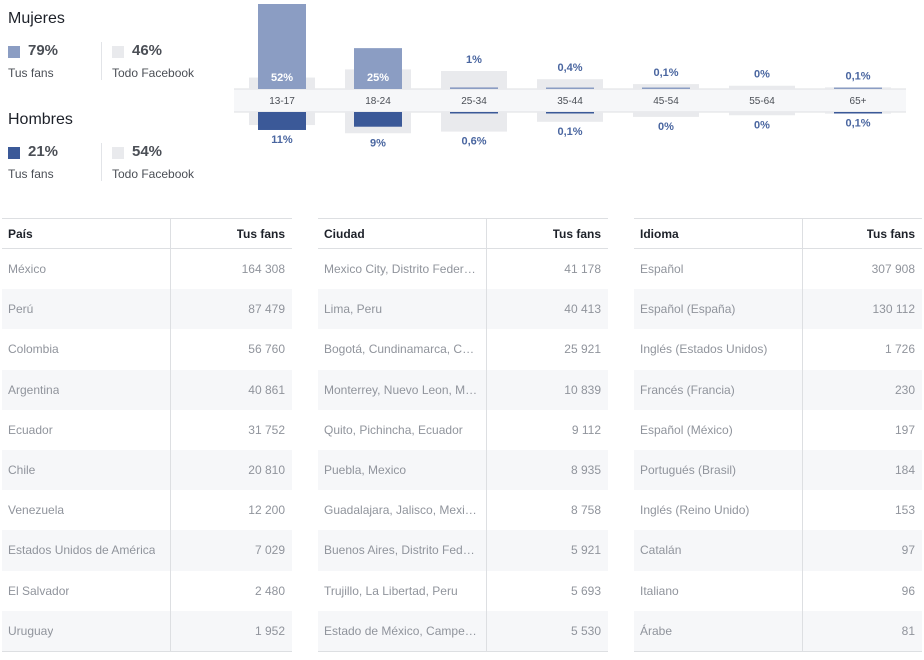  What do you see at coordinates (269, 630) in the screenshot?
I see `country-fans-cell: 1 952` at bounding box center [269, 630].